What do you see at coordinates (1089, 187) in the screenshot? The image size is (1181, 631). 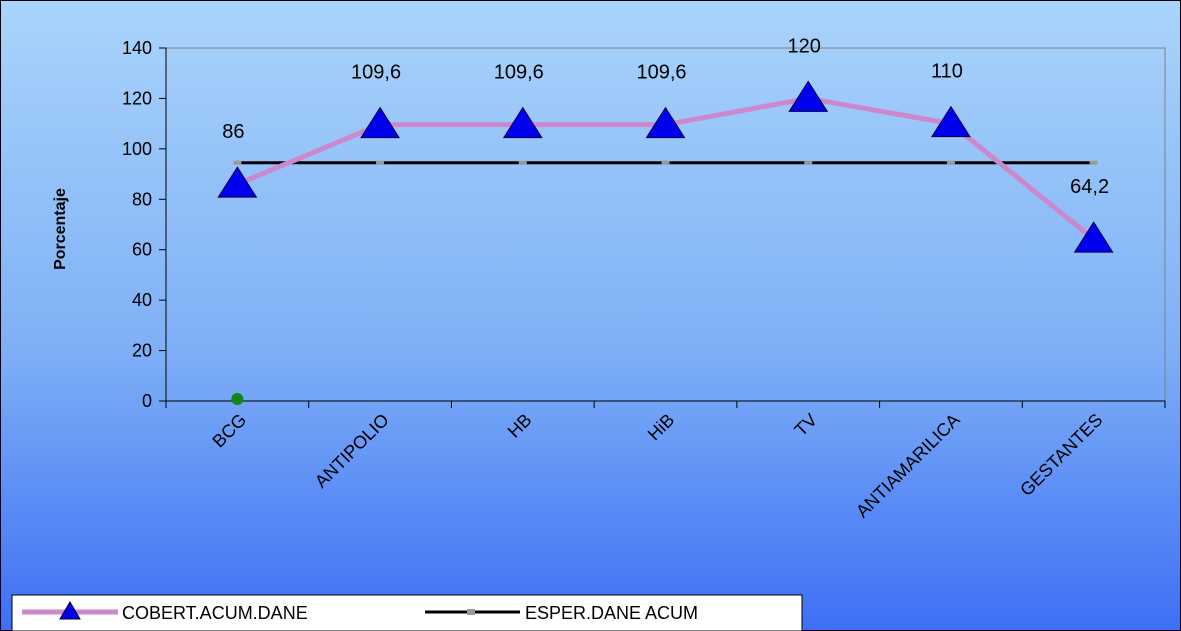 I see `data-label: 64,2` at bounding box center [1089, 187].